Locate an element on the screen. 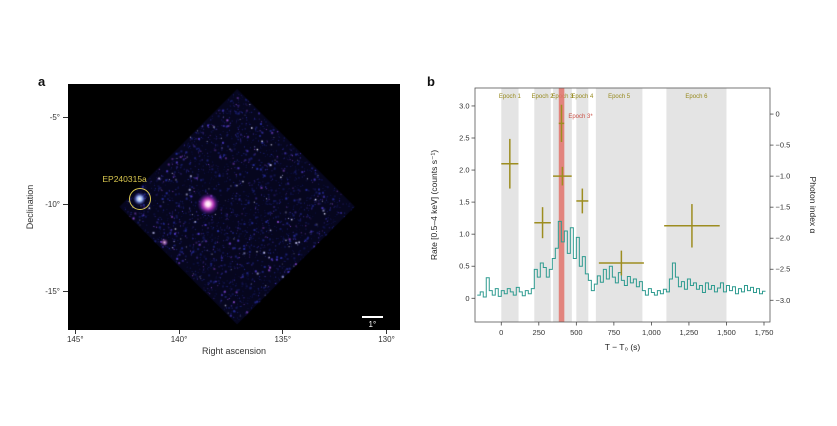 This screenshot has width=837, height=426. panel-a-x-axis-label: Right ascension is located at coordinates (234, 351).